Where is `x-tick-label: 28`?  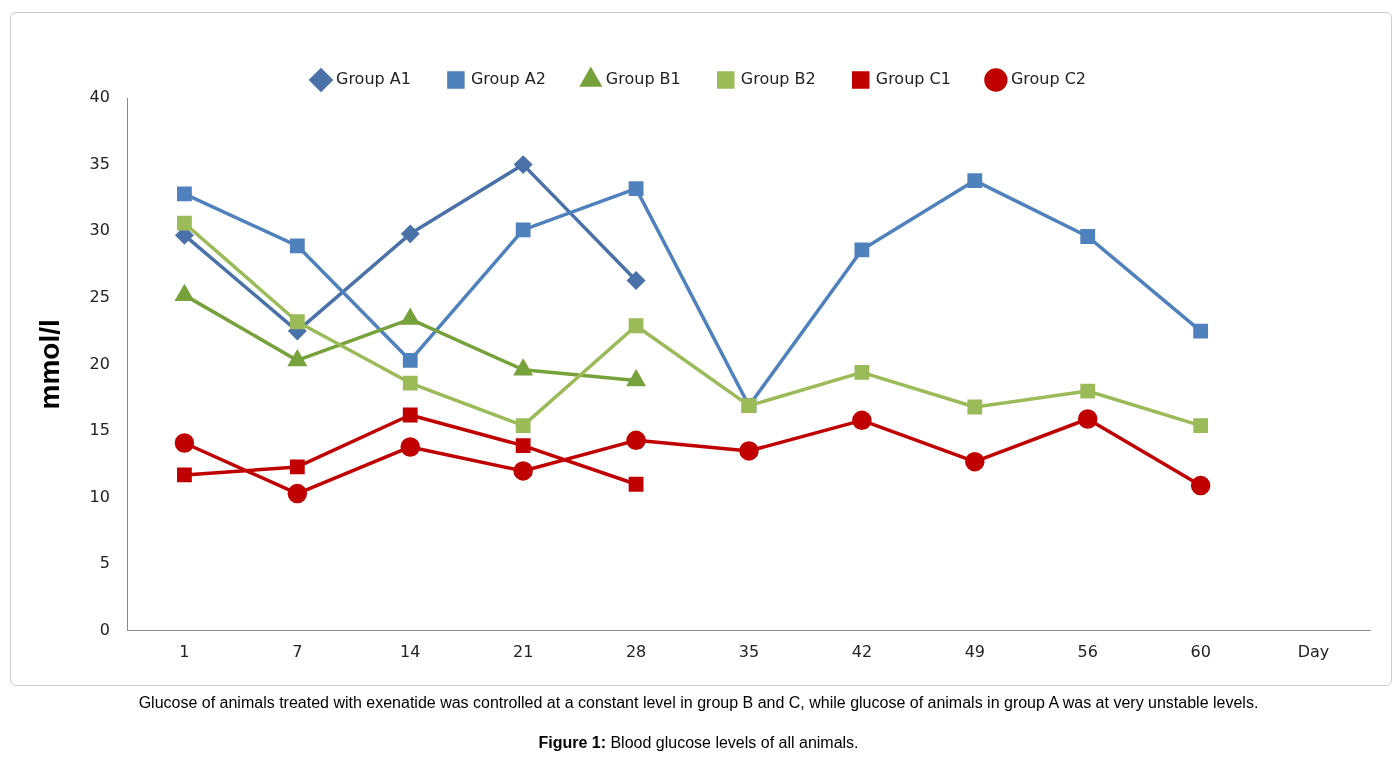
x-tick-label: 28 is located at coordinates (636, 651).